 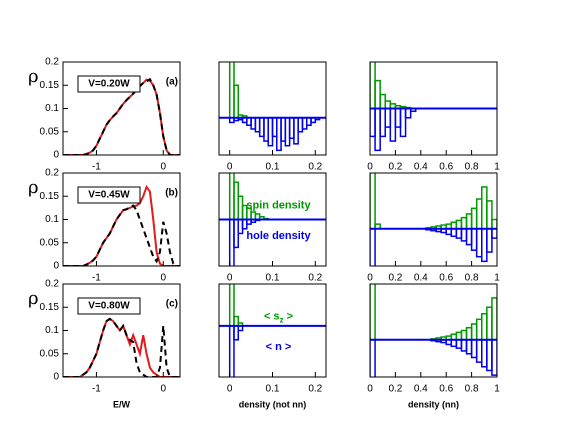 I want to click on panel-label: V=0.45W, so click(x=109, y=195).